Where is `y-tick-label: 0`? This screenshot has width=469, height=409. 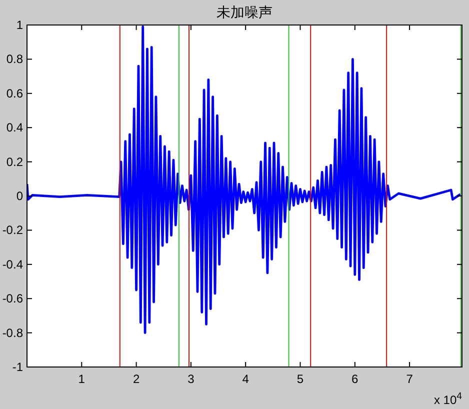 y-tick-label: 0 is located at coordinates (20, 196).